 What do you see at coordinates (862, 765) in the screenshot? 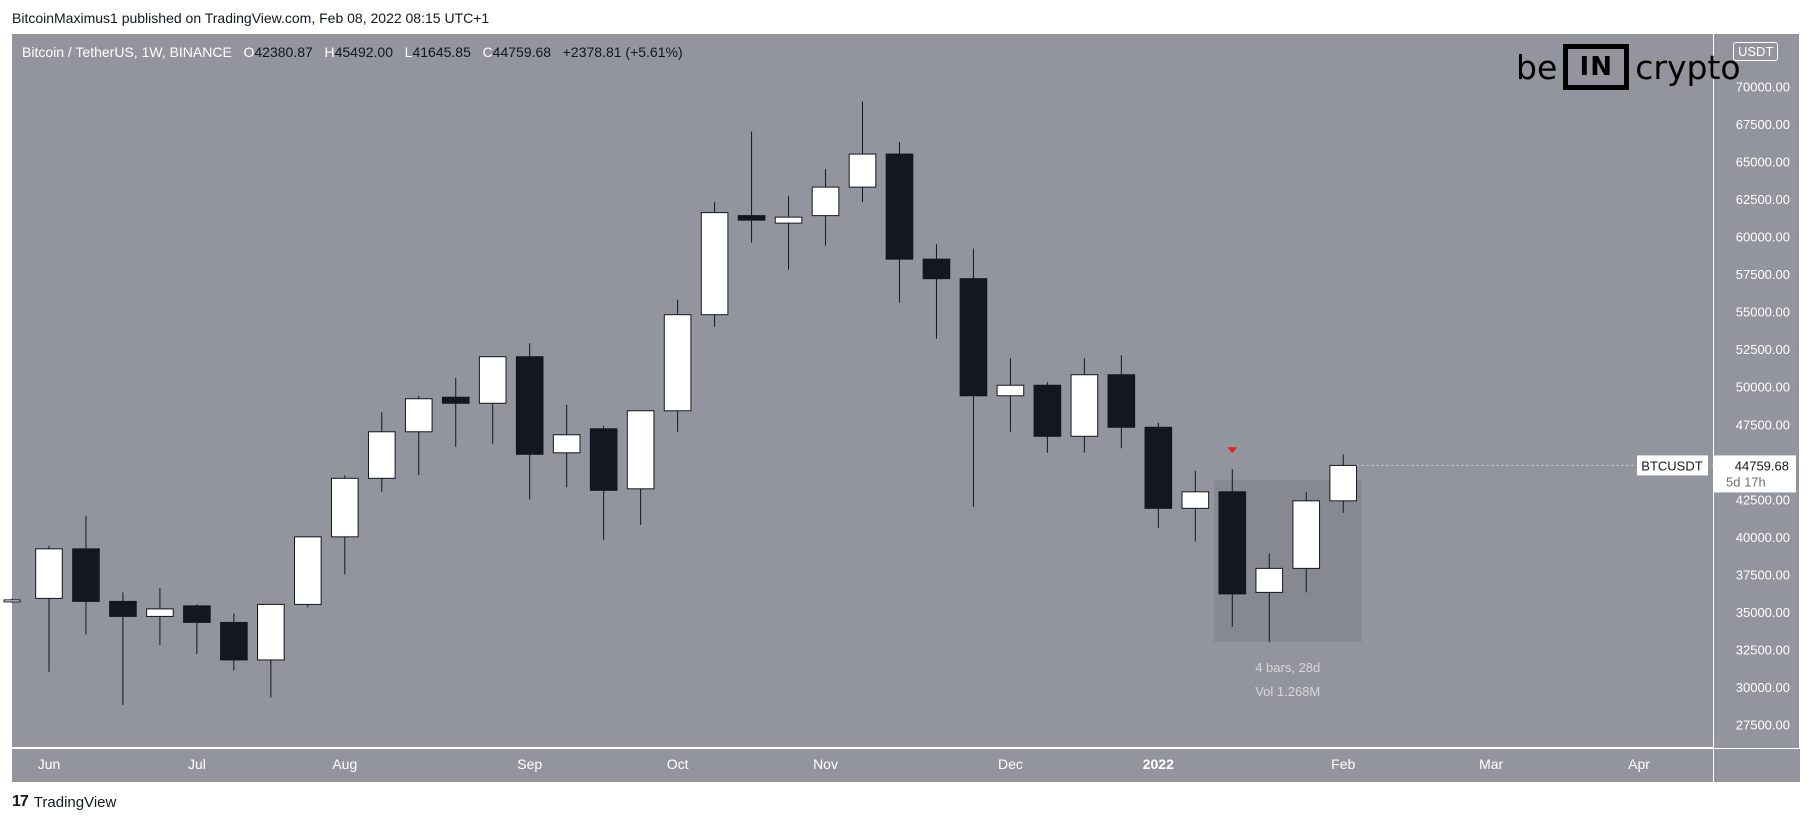
I see `time-axis` at bounding box center [862, 765].